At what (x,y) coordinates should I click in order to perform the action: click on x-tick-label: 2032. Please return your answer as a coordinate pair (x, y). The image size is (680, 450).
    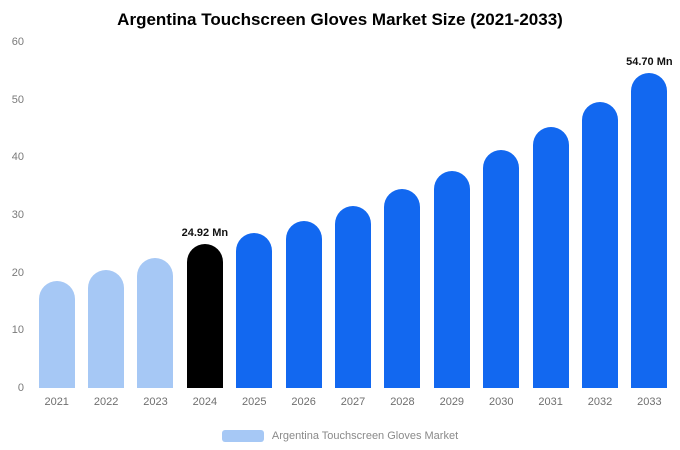
    Looking at the image, I should click on (600, 402).